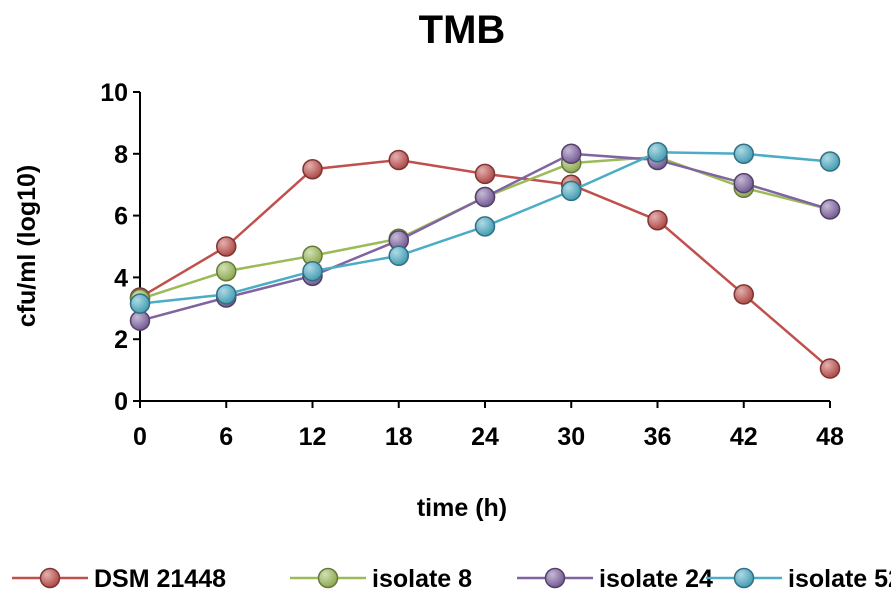 Image resolution: width=891 pixels, height=598 pixels. Describe the element at coordinates (114, 93) in the screenshot. I see `y-tick-label: 10` at that location.